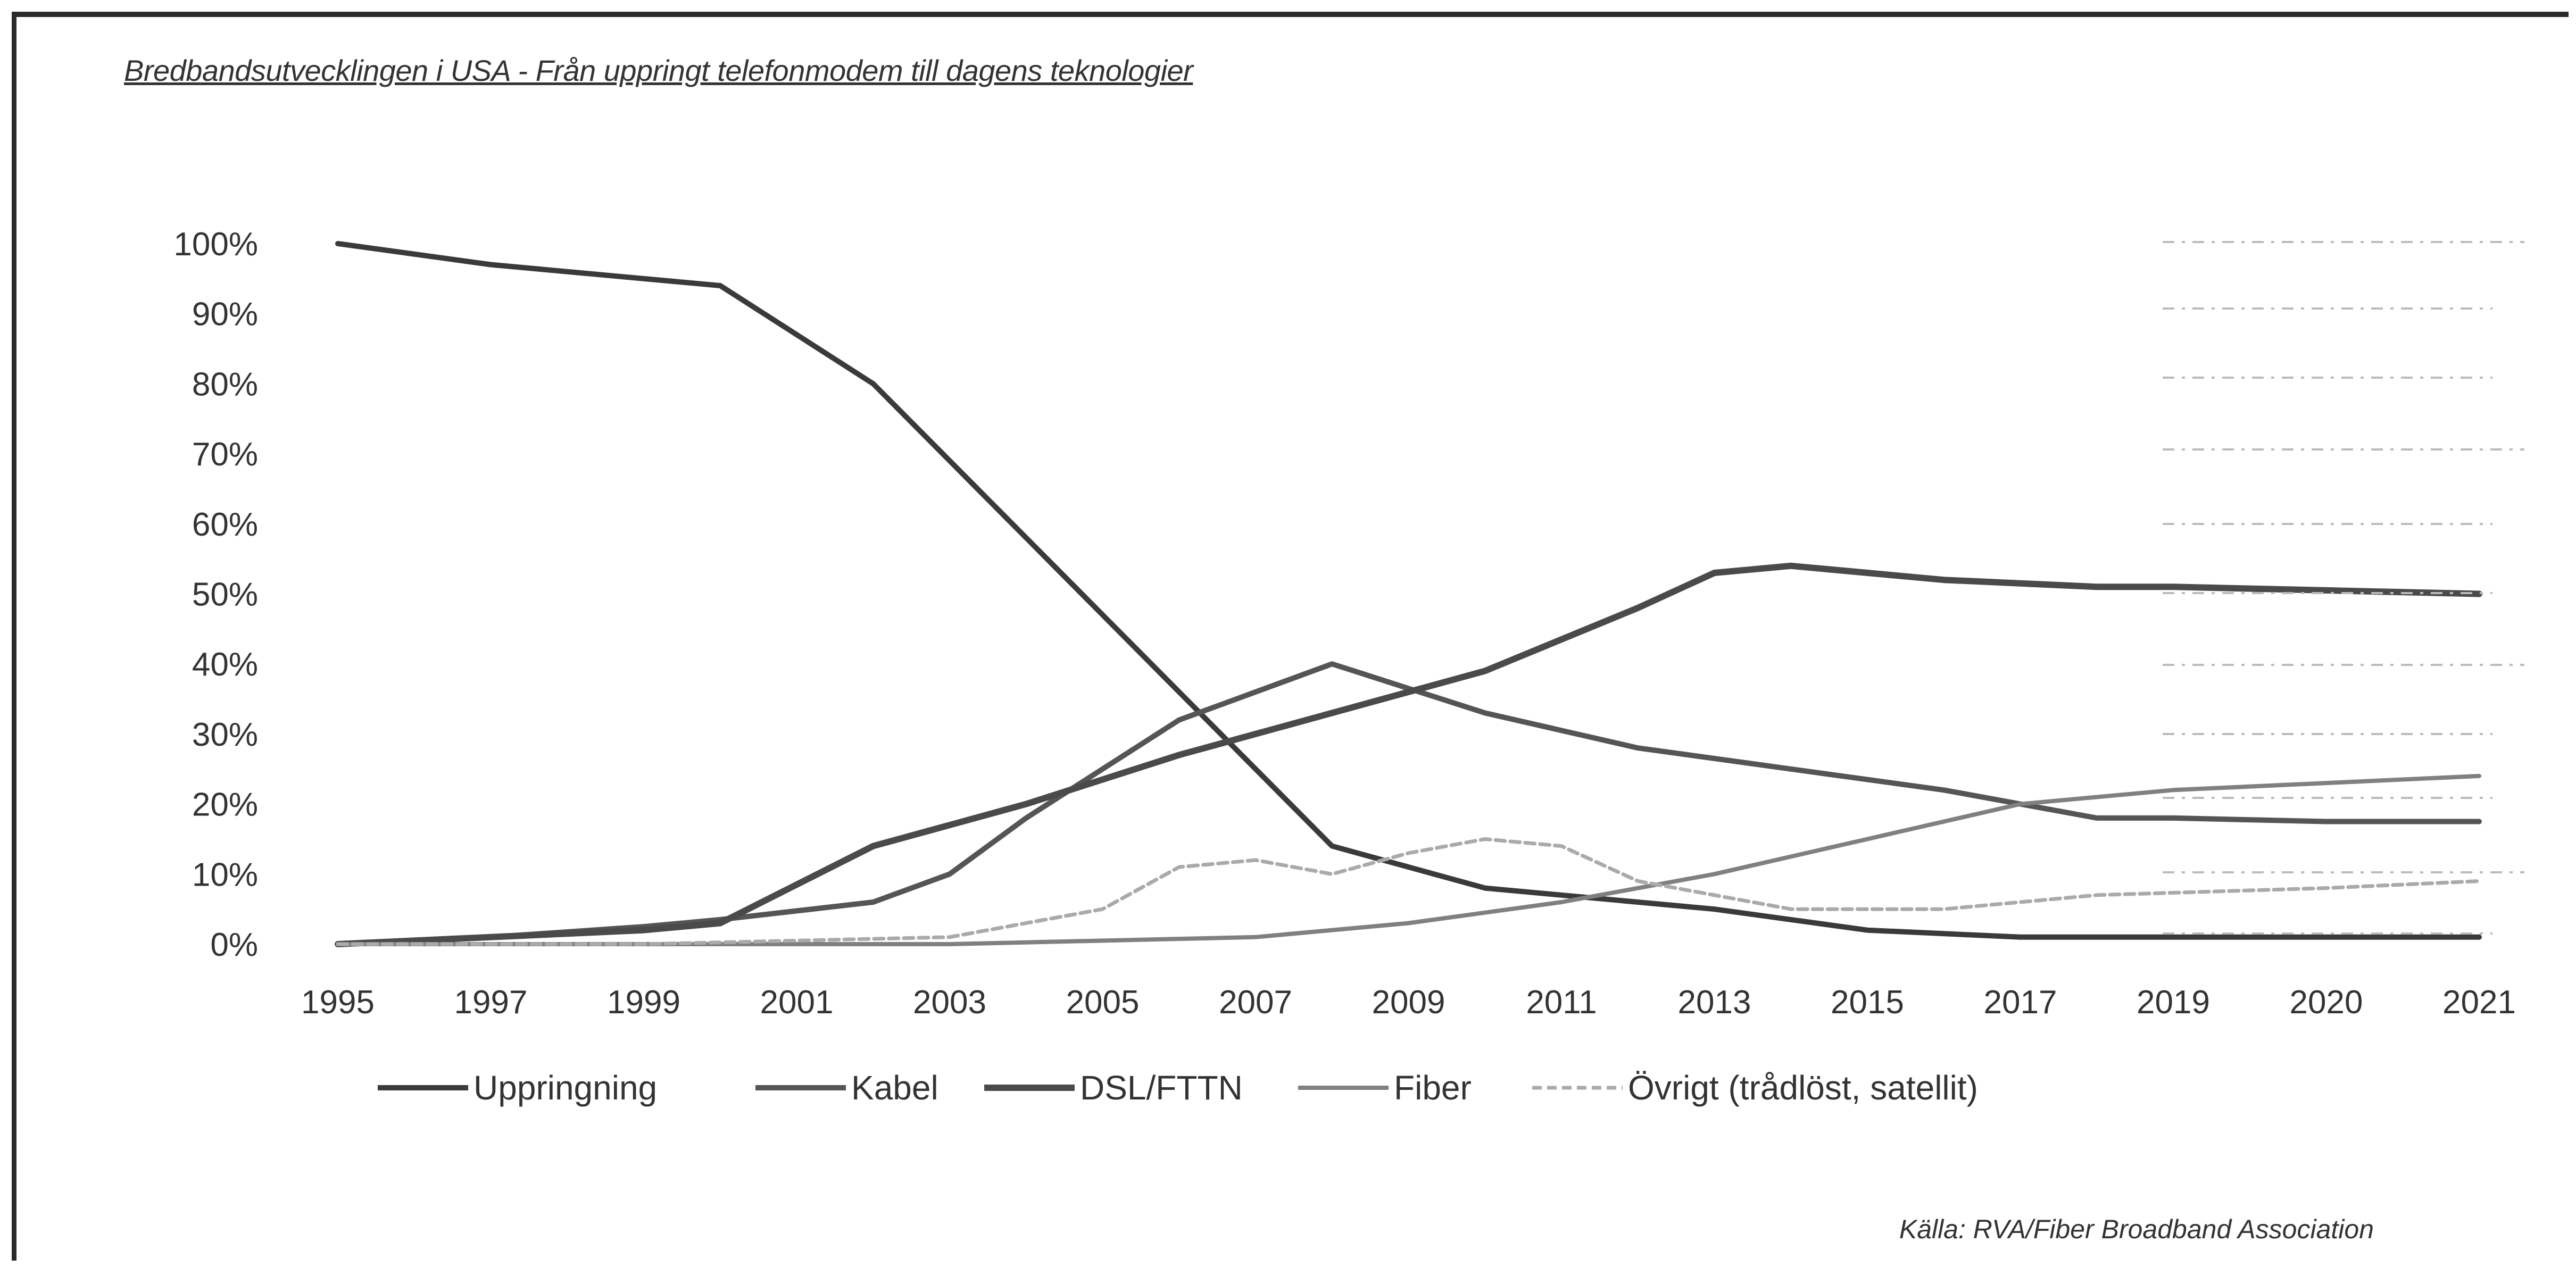  I want to click on legend-label: Uppringning, so click(565, 1088).